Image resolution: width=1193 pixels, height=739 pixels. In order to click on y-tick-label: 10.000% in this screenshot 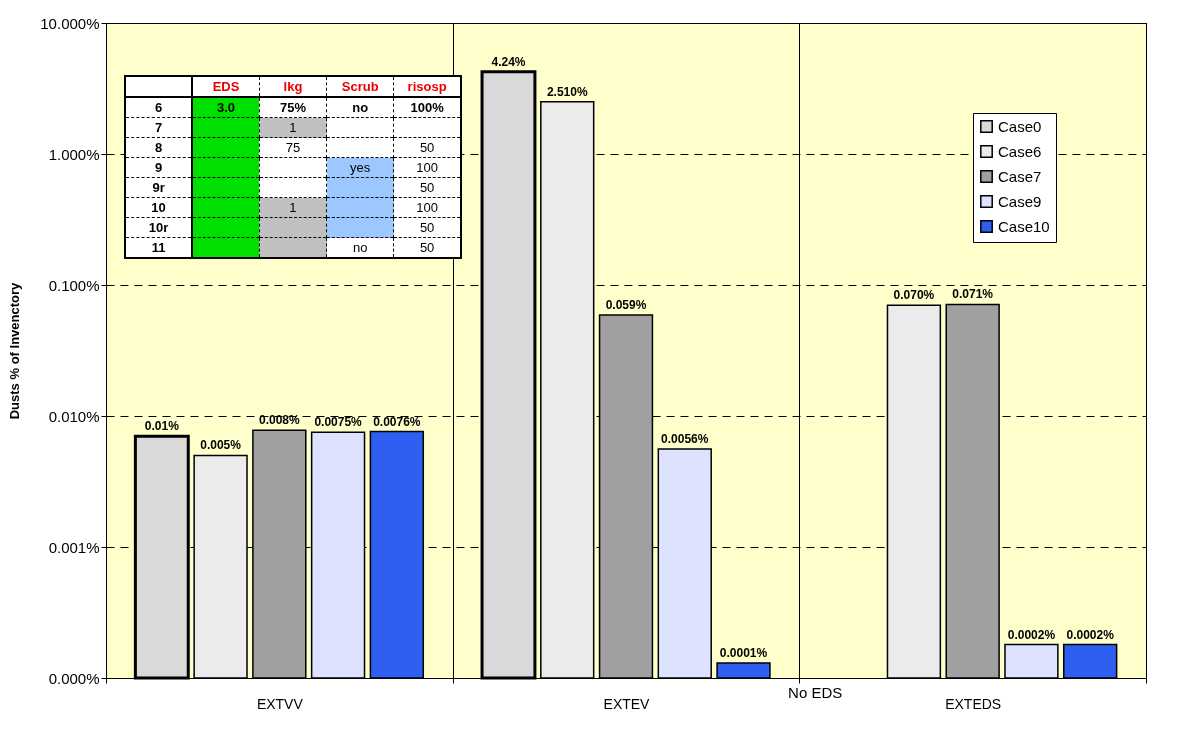, I will do `click(70, 23)`.